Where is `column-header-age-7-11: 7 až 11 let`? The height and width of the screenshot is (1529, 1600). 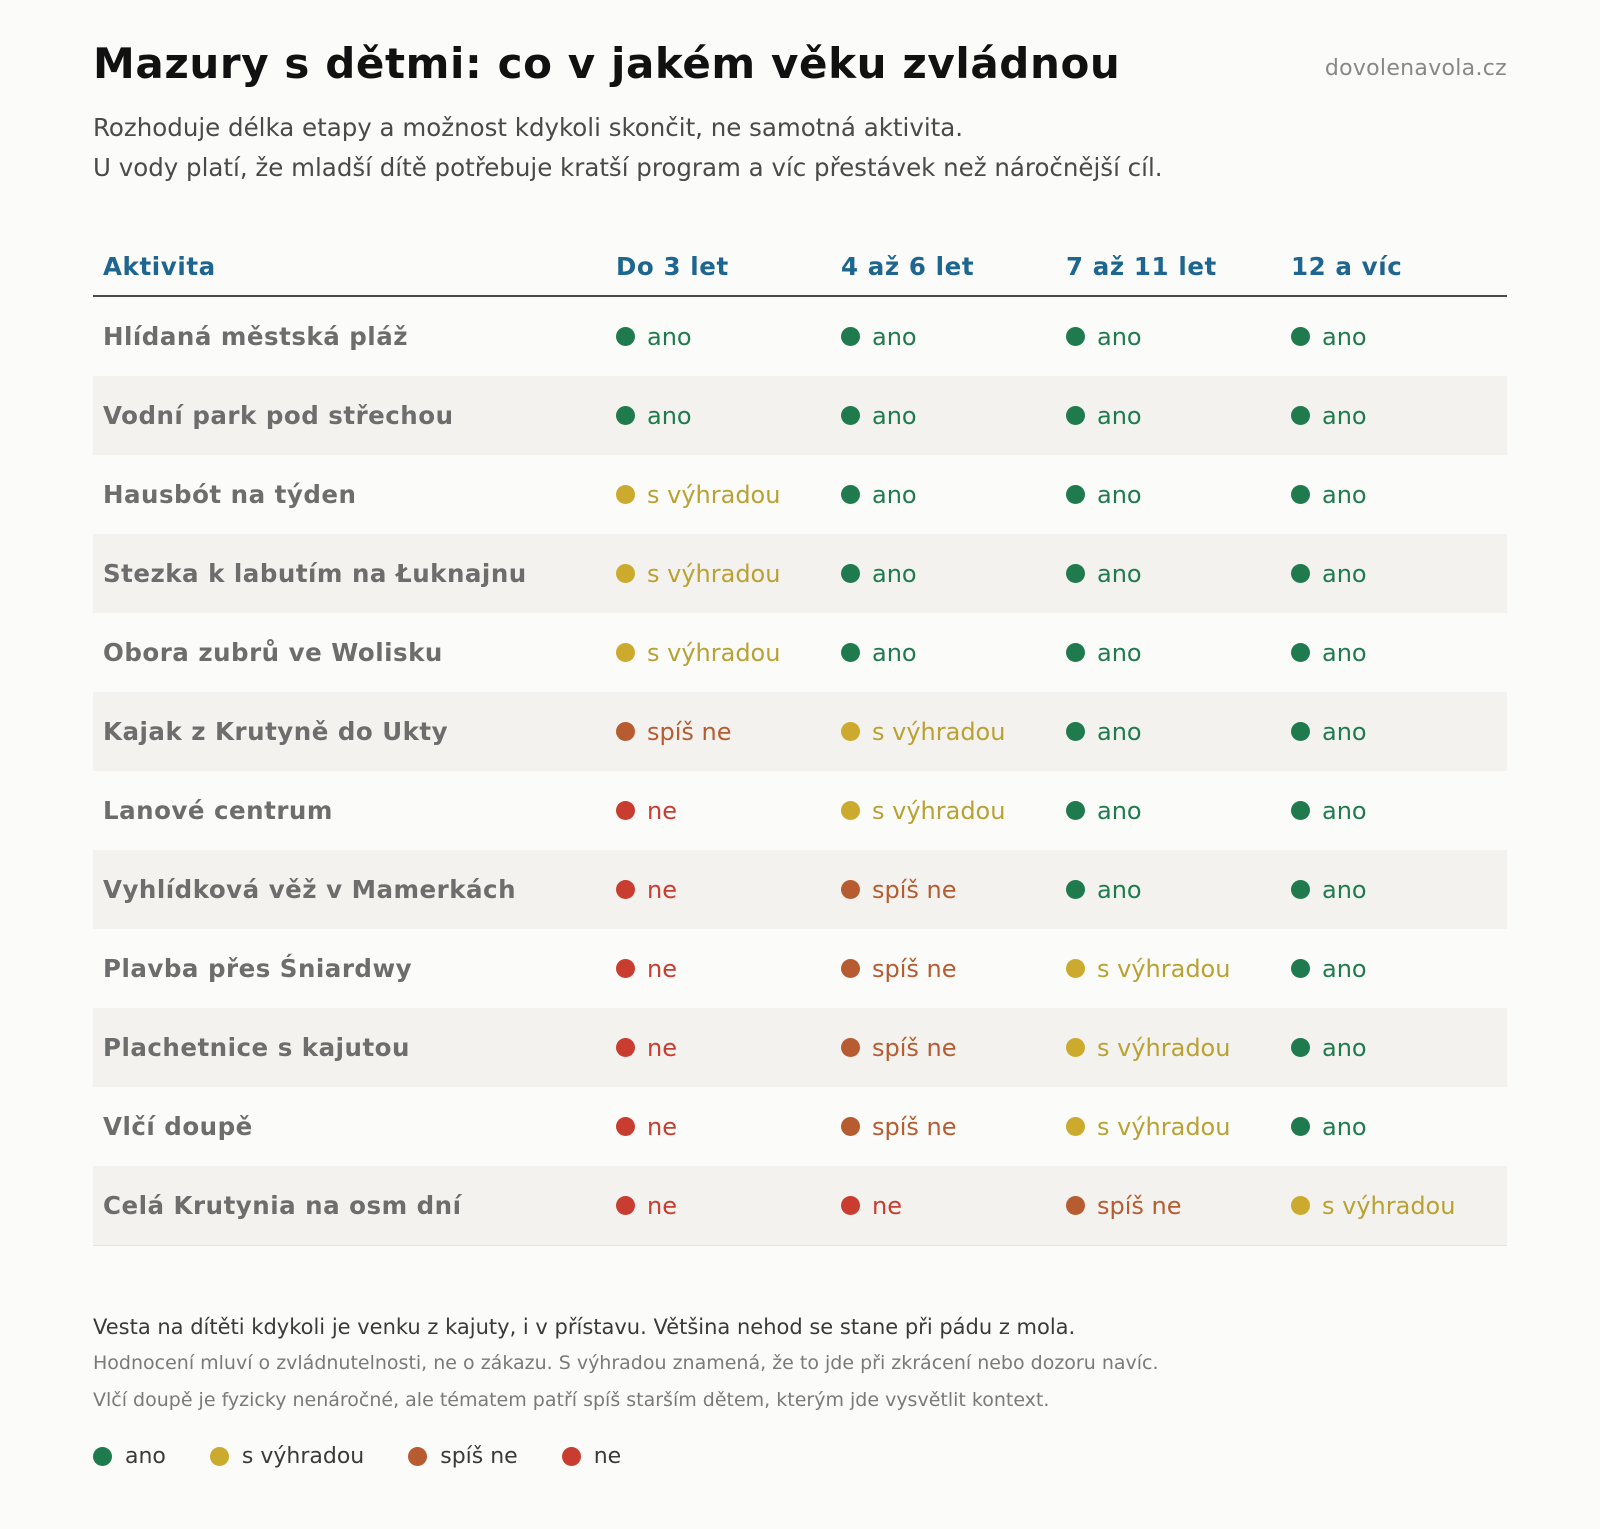
column-header-age-7-11: 7 až 11 let is located at coordinates (1141, 266).